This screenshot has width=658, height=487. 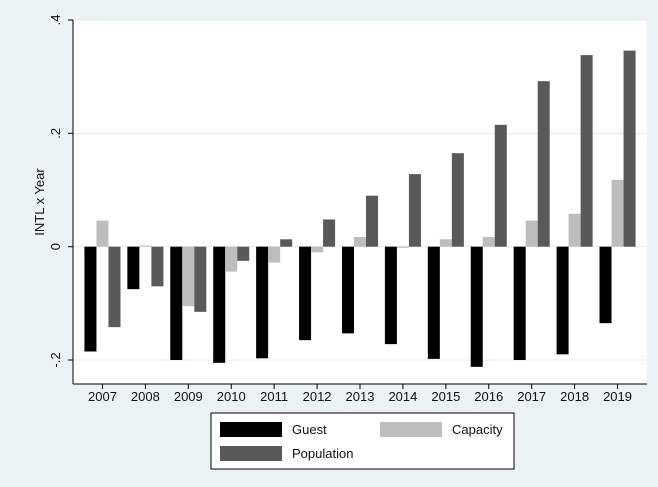 I want to click on bar-guest-2008, so click(x=133, y=268).